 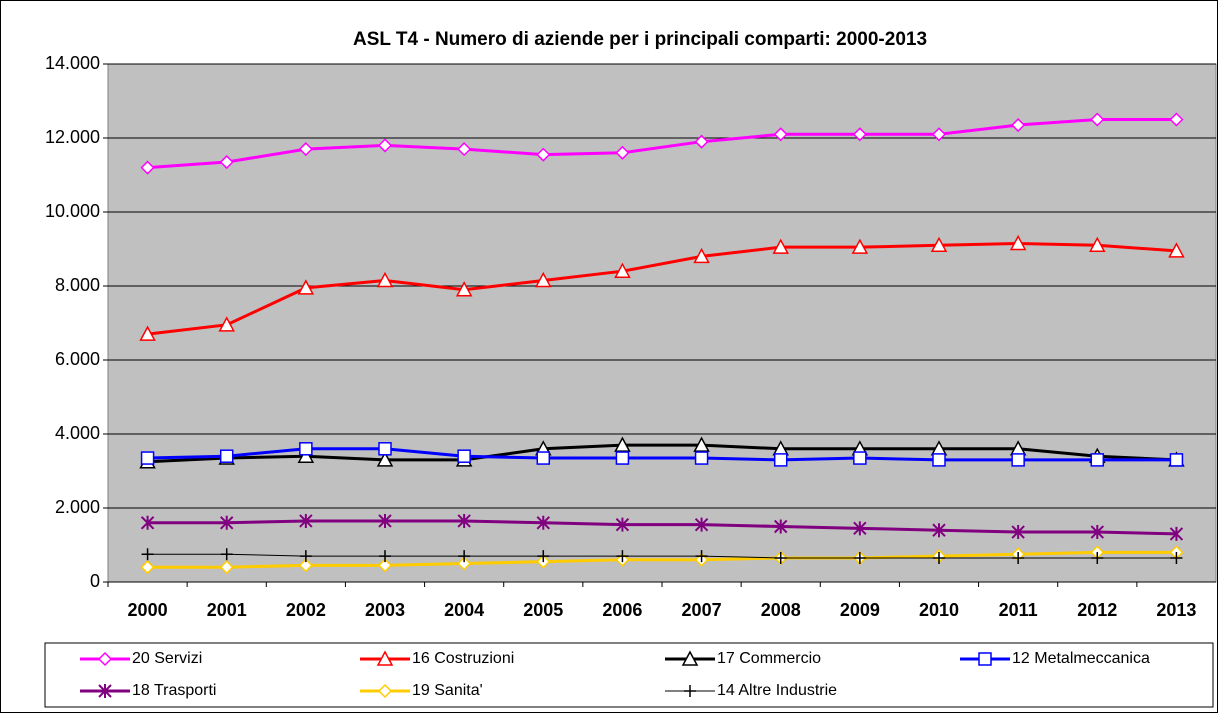 I want to click on x-tick-label: 2008, so click(x=781, y=610).